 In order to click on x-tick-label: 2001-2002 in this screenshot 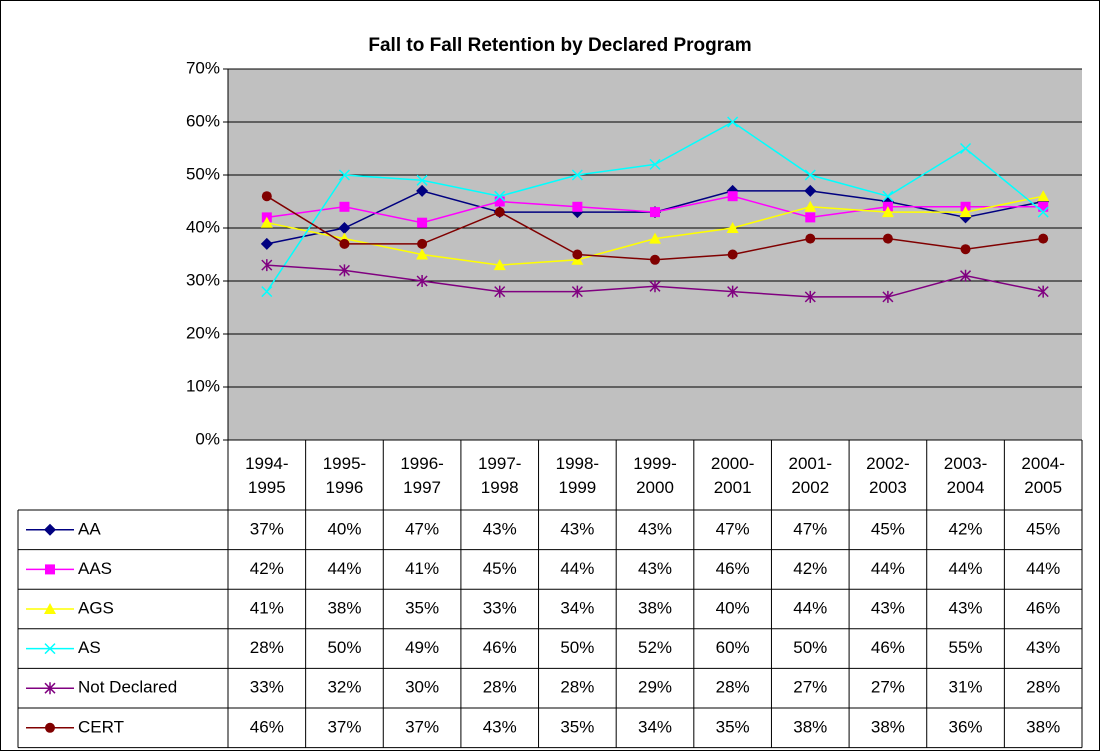, I will do `click(810, 475)`.